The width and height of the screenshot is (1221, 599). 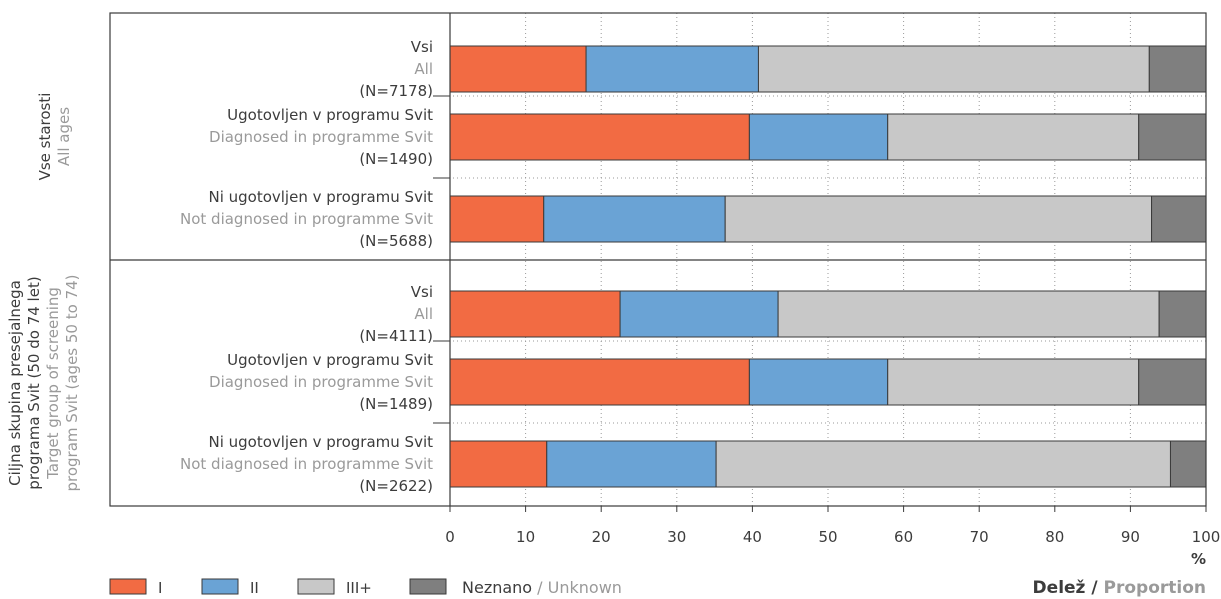 What do you see at coordinates (498, 464) in the screenshot?
I see `bar-segment-g1-b2-s0` at bounding box center [498, 464].